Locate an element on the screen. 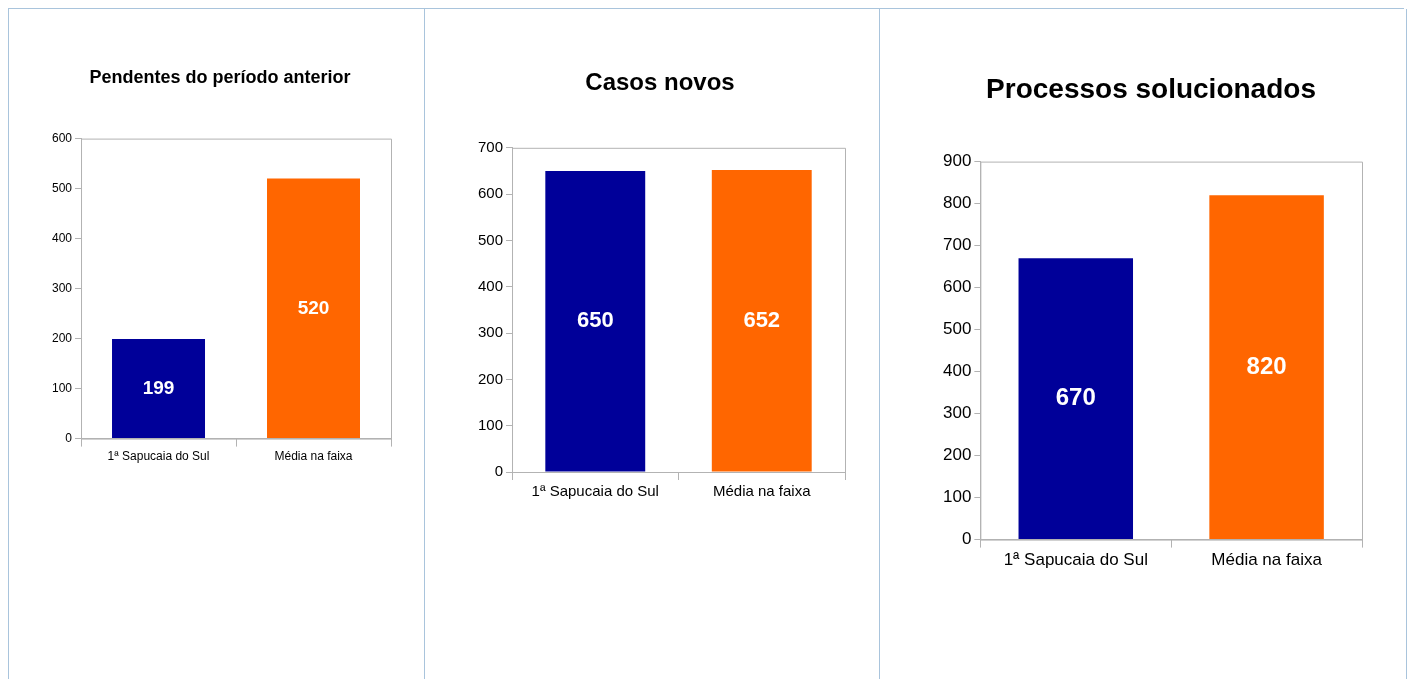  data-label: 650 is located at coordinates (595, 320).